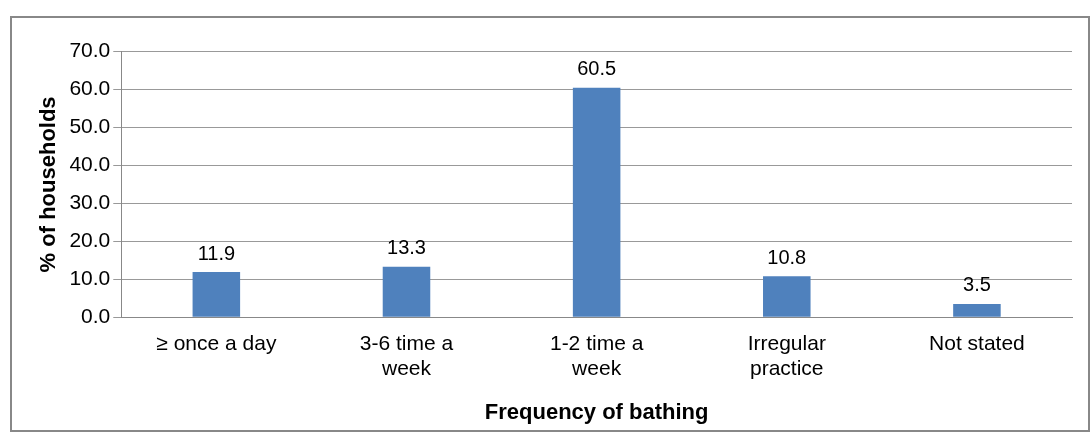 This screenshot has width=1092, height=434. What do you see at coordinates (596, 354) in the screenshot?
I see `x-tick-label: 1-2 time a week` at bounding box center [596, 354].